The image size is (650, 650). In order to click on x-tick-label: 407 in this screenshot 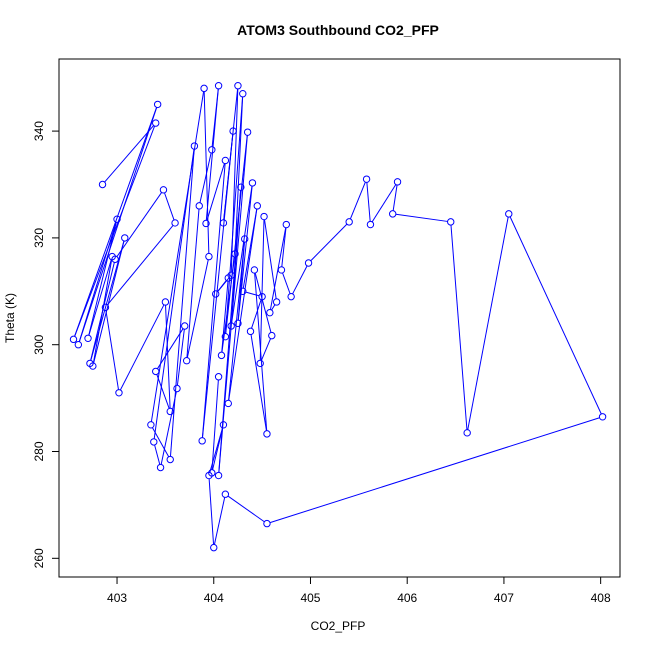, I will do `click(504, 598)`.